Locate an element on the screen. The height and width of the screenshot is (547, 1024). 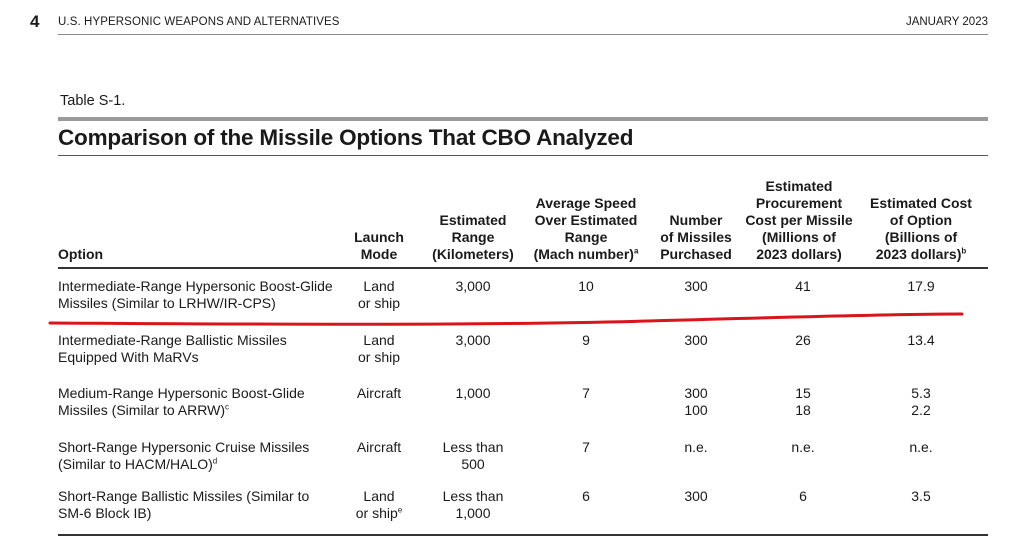
row-cost-cell: 17.9 is located at coordinates (921, 286).